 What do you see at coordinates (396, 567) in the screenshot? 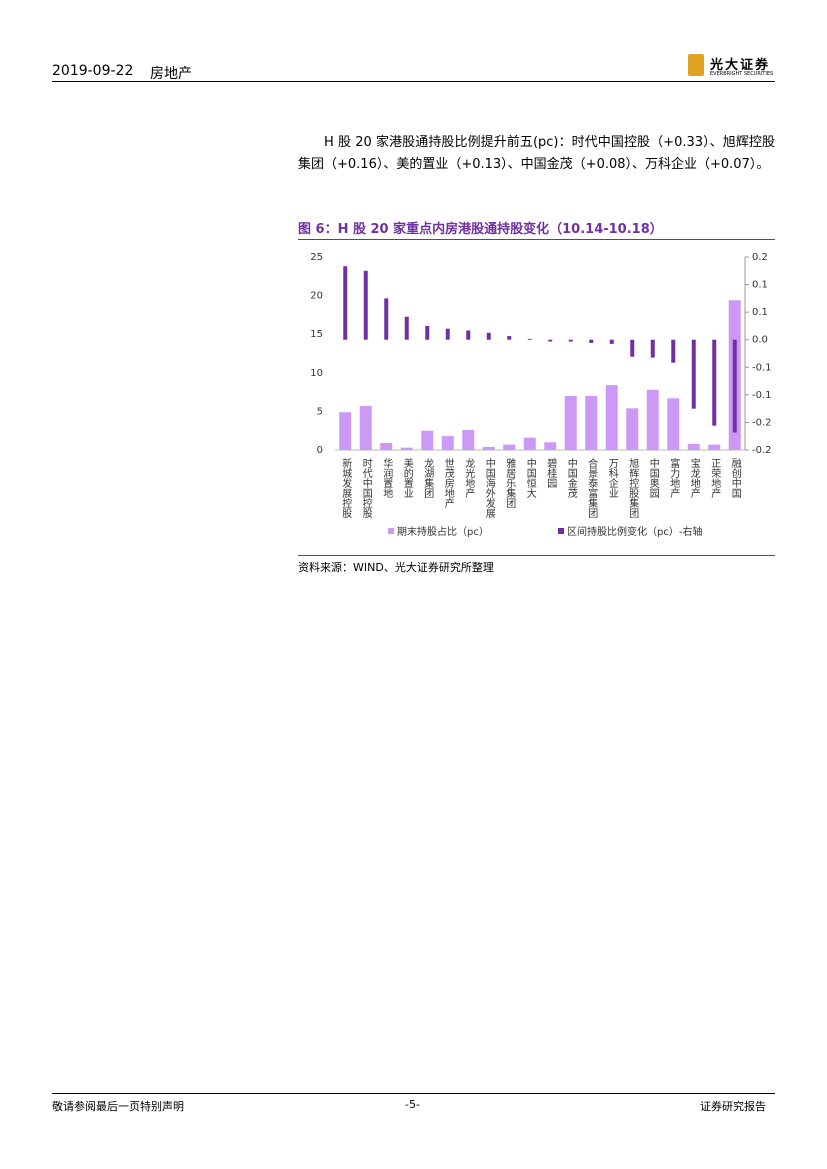
I see `source: 资料来源：WIND、光大证券研究所整理` at bounding box center [396, 567].